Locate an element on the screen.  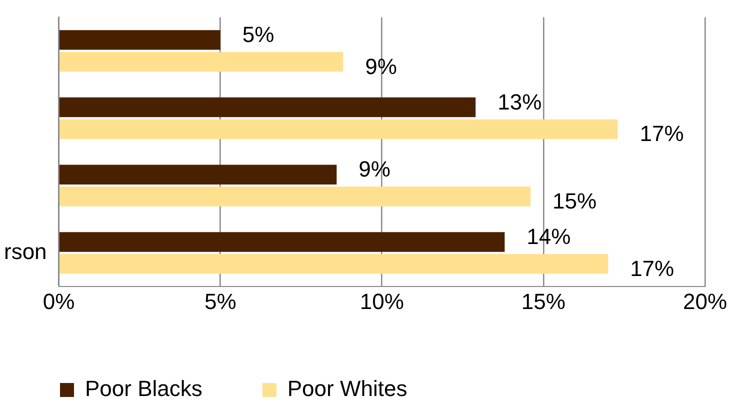
data-label: 5% is located at coordinates (258, 34).